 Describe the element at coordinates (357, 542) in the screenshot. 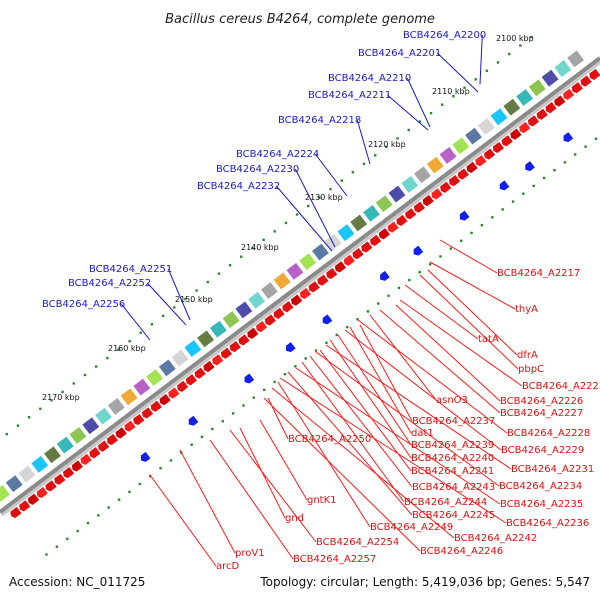

I see `red-gene-label: BCB4264_A2254` at that location.